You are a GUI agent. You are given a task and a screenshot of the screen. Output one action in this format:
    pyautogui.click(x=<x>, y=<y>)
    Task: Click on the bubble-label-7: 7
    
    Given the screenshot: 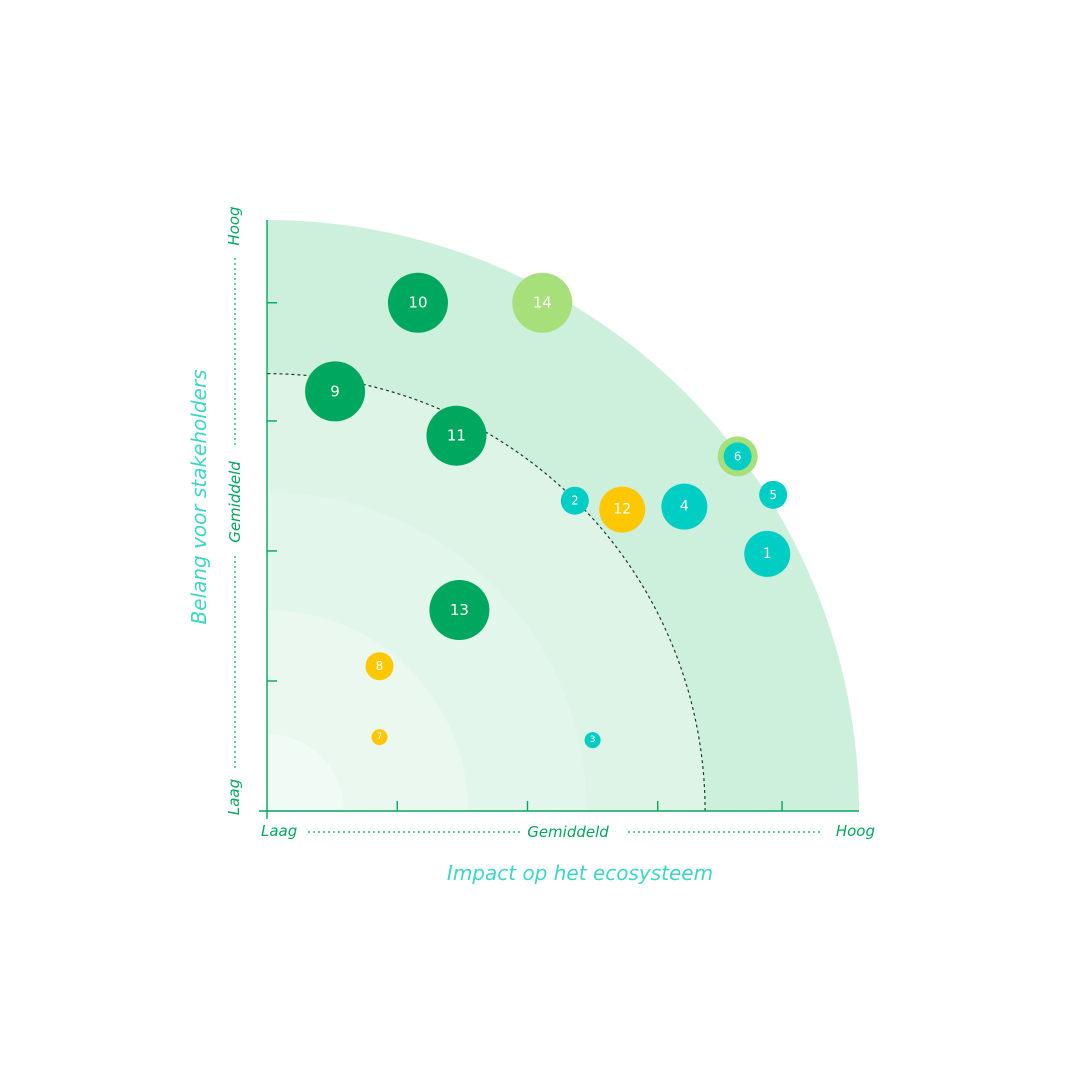 What is the action you would take?
    pyautogui.click(x=380, y=737)
    